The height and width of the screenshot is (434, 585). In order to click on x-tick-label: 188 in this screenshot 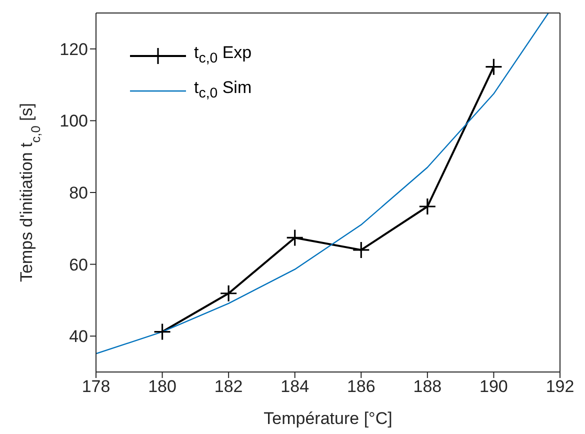, I will do `click(427, 386)`.